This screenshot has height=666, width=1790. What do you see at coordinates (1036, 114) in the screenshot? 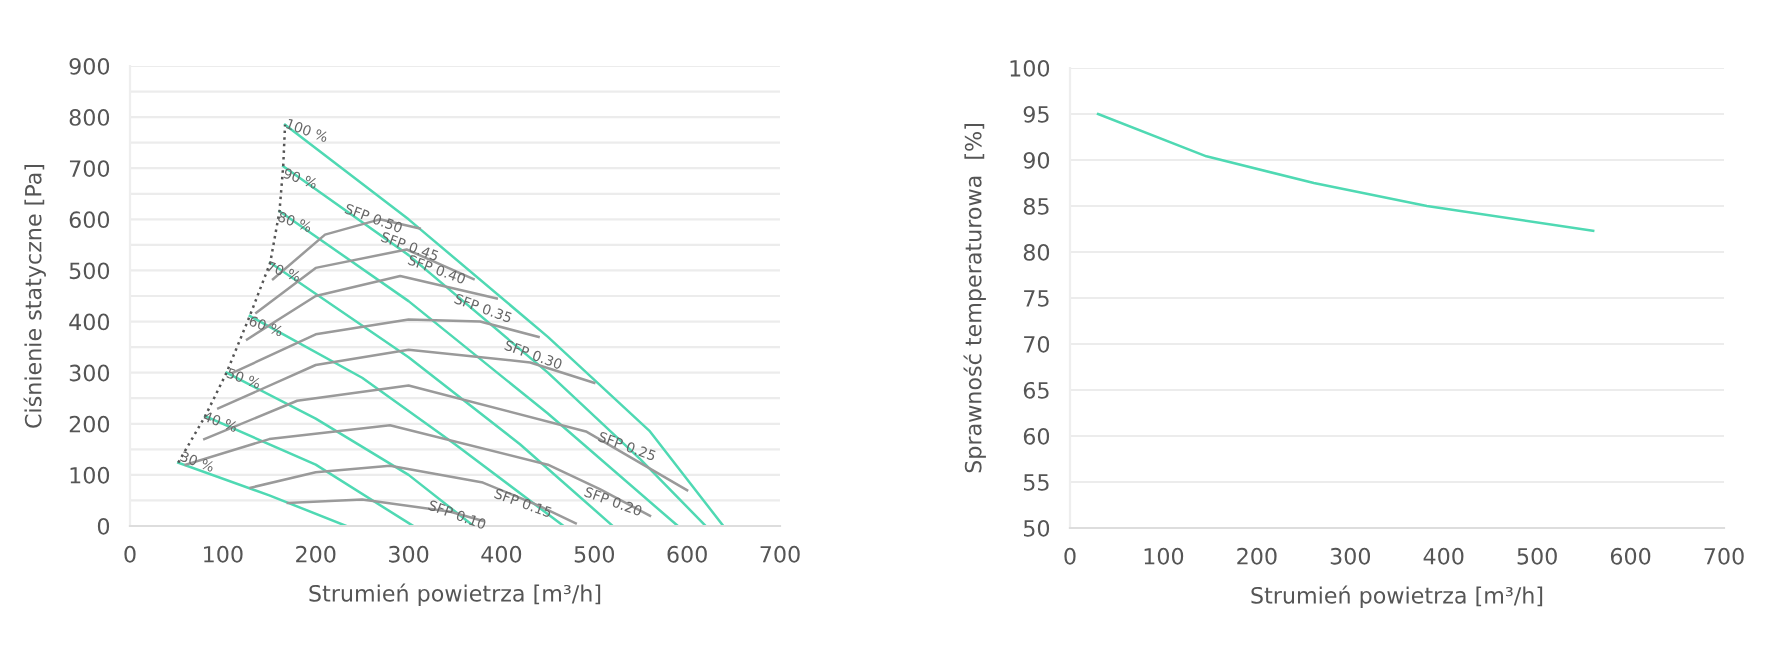
I see `y-tick-label: 95` at bounding box center [1036, 114].